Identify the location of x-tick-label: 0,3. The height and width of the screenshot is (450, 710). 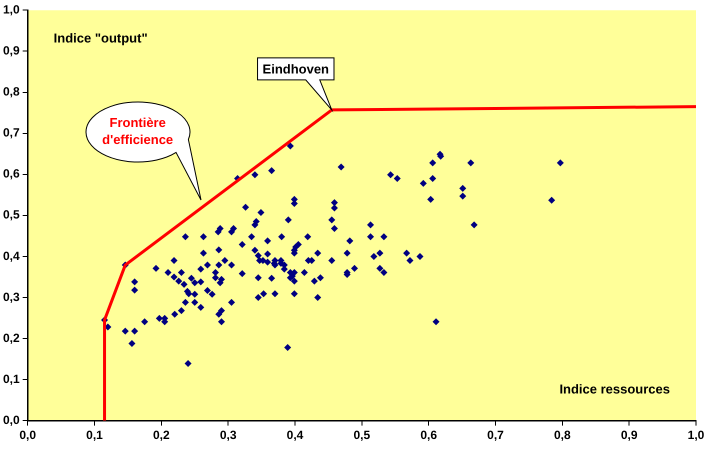
(228, 435).